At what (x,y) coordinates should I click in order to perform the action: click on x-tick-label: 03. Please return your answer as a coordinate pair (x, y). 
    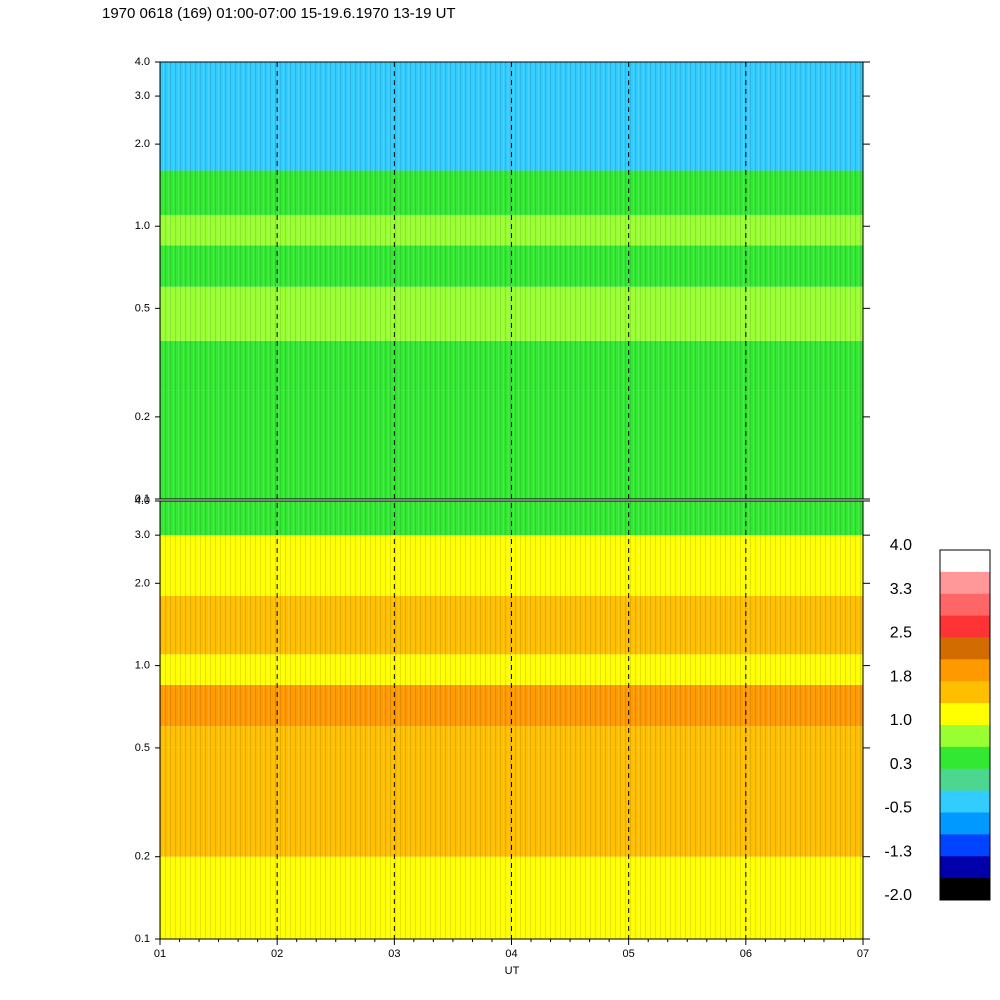
    Looking at the image, I should click on (394, 954).